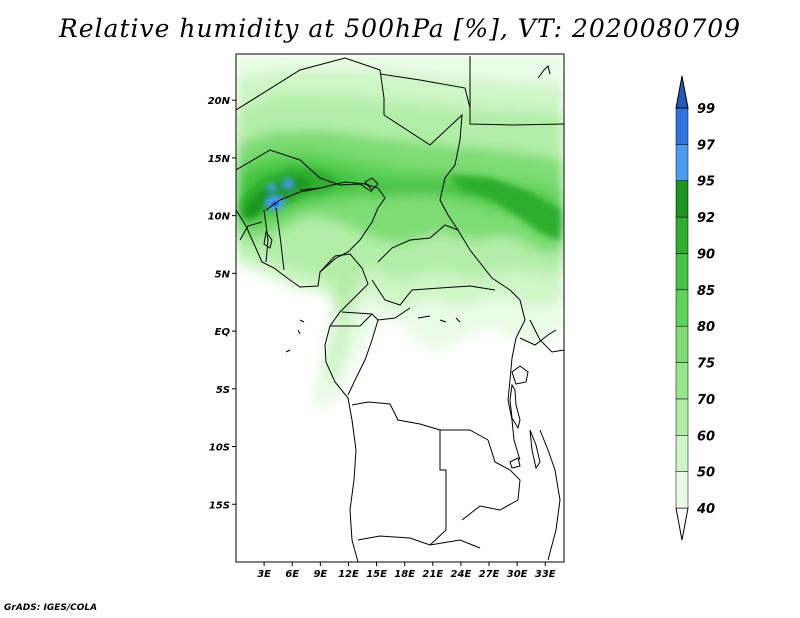 Image resolution: width=800 pixels, height=618 pixels. Describe the element at coordinates (550, 495) in the screenshot. I see `border-mozambique` at that location.